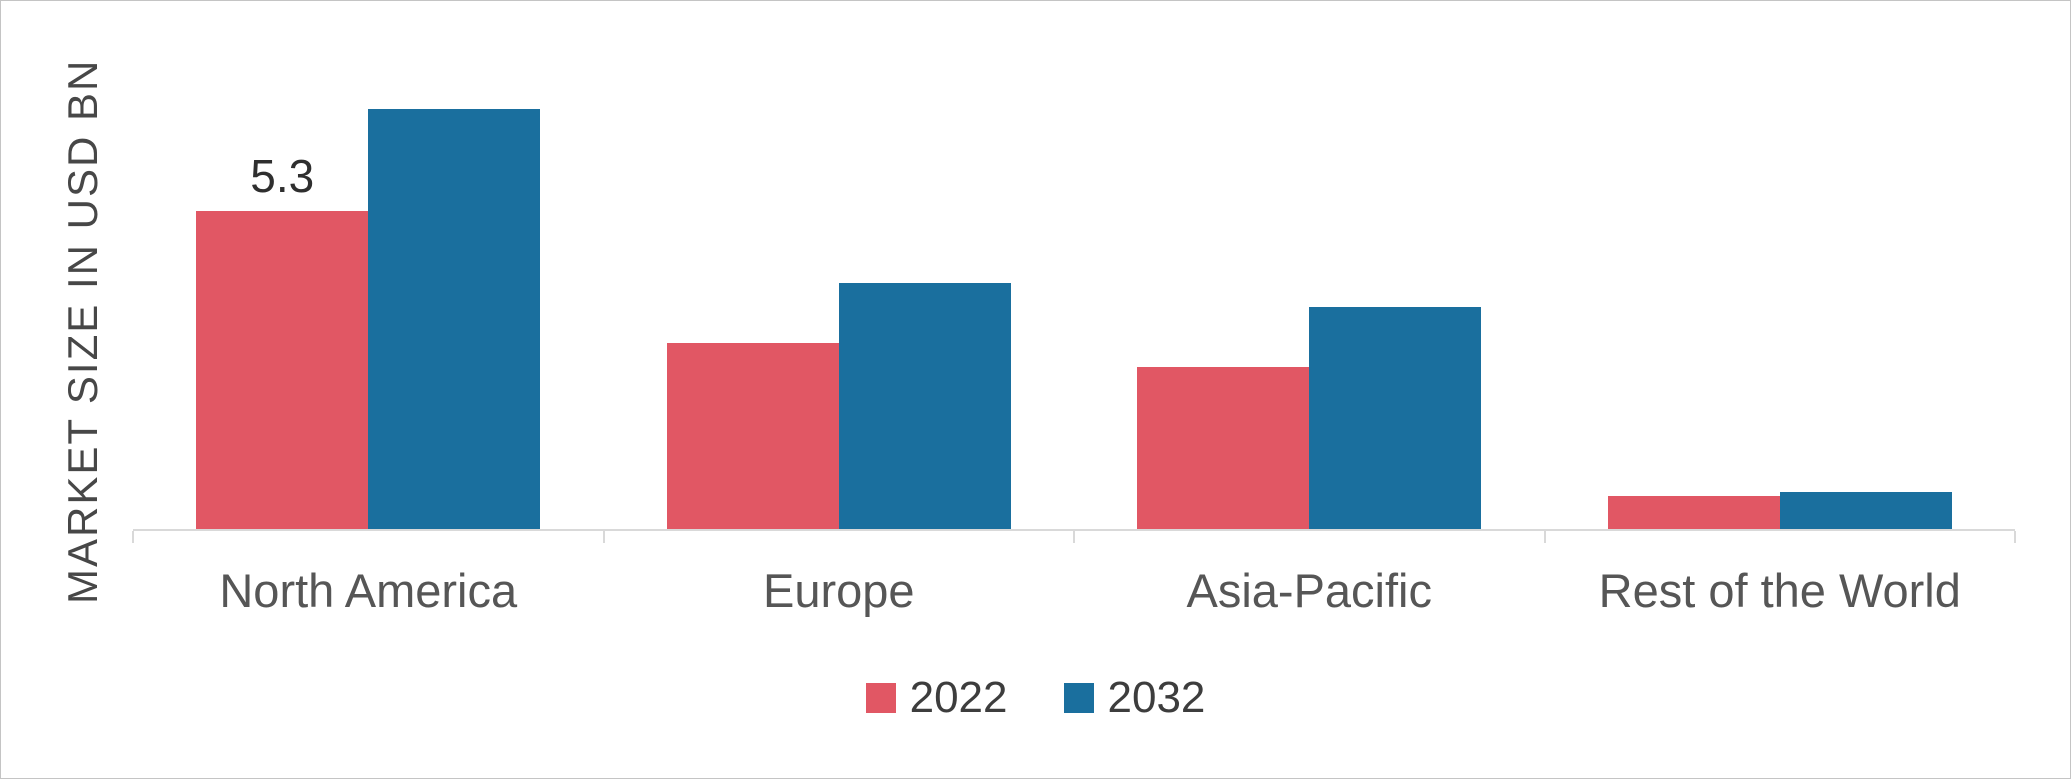 The width and height of the screenshot is (2071, 779). I want to click on legend-label: 2022, so click(958, 697).